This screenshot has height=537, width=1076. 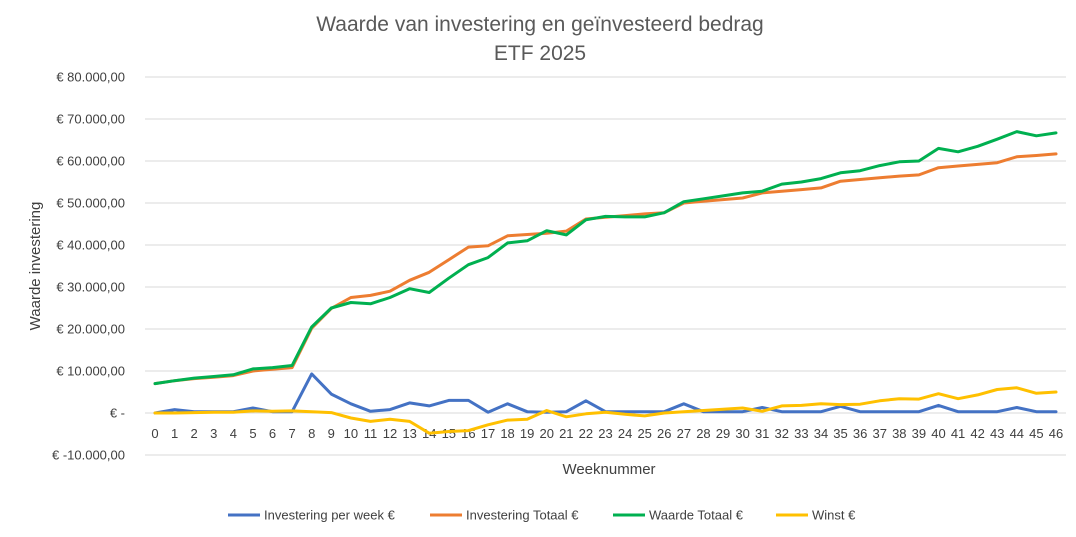 What do you see at coordinates (272, 433) in the screenshot?
I see `x-tick-label: 6` at bounding box center [272, 433].